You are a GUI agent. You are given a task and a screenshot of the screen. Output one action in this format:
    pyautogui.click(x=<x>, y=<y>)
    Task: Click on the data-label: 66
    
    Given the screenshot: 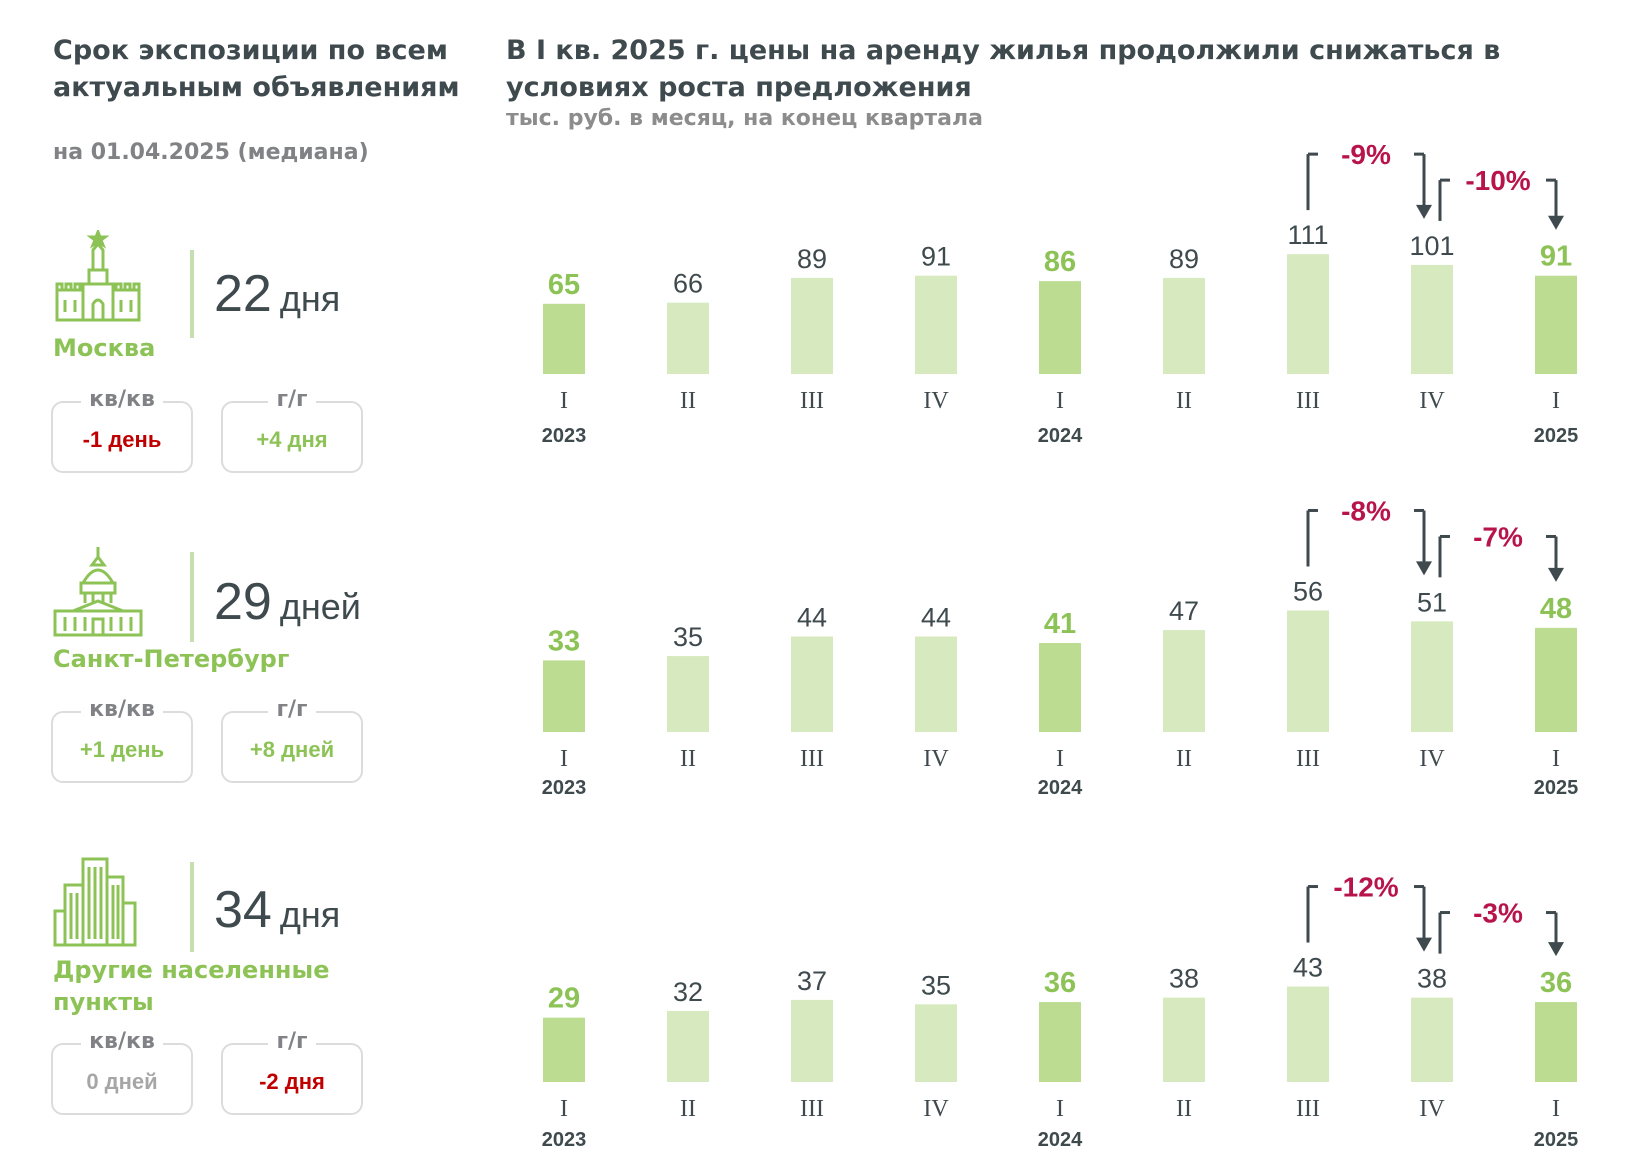 What is the action you would take?
    pyautogui.click(x=688, y=284)
    